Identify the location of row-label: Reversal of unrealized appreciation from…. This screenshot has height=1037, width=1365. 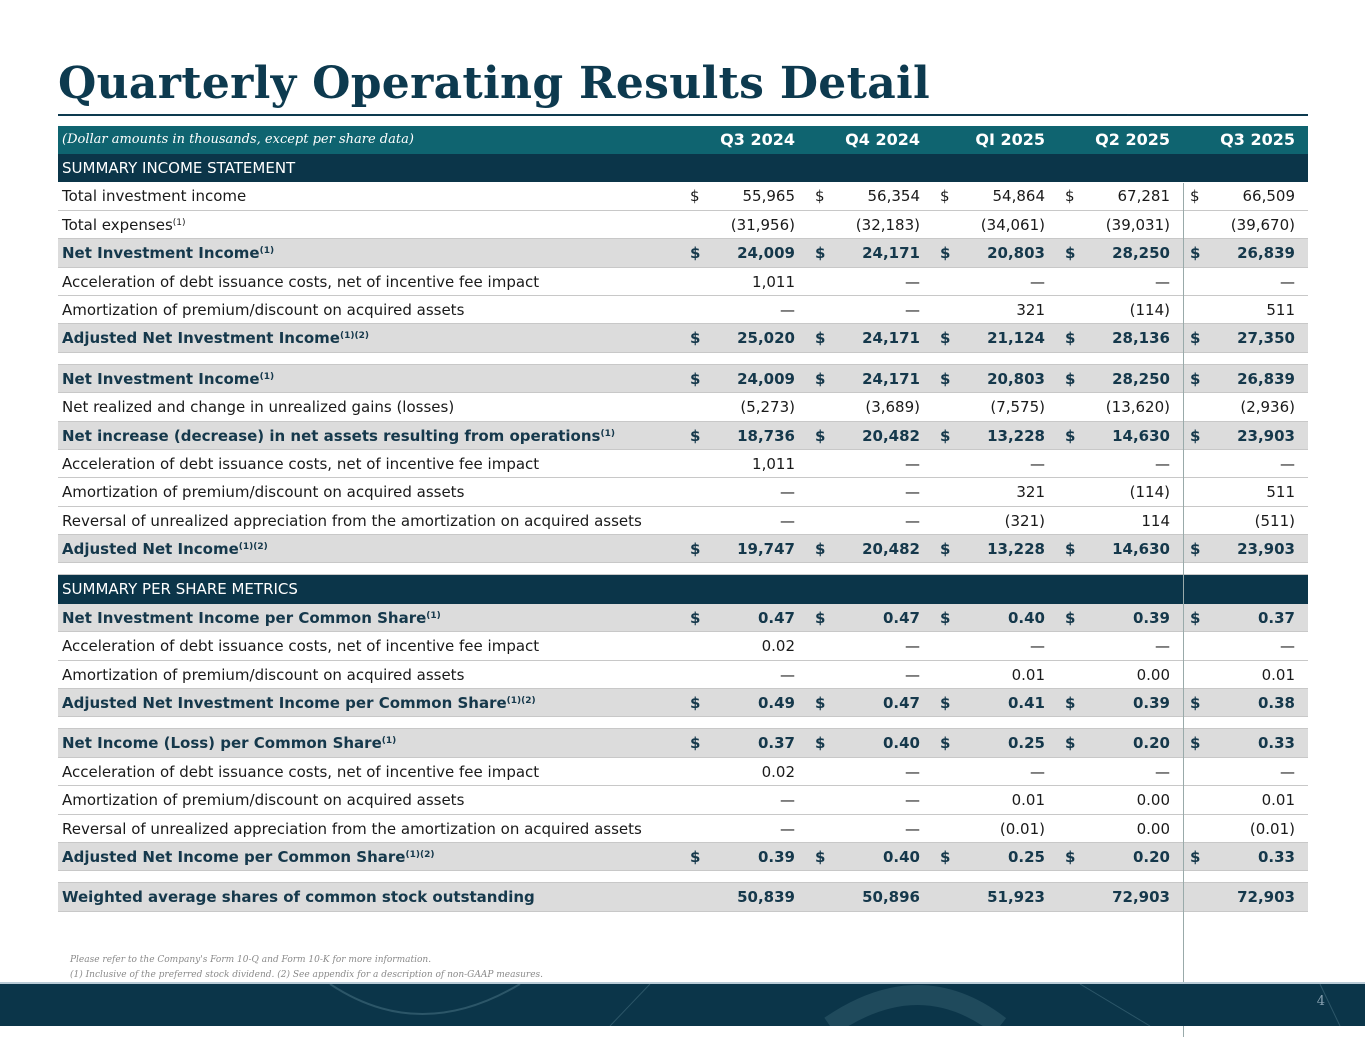
(352, 521).